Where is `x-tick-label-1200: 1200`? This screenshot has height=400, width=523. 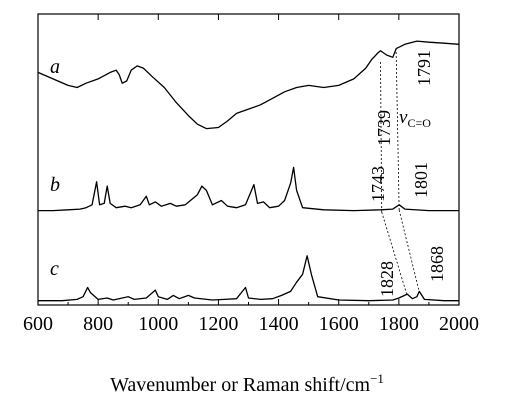
x-tick-label-1200: 1200 is located at coordinates (218, 324).